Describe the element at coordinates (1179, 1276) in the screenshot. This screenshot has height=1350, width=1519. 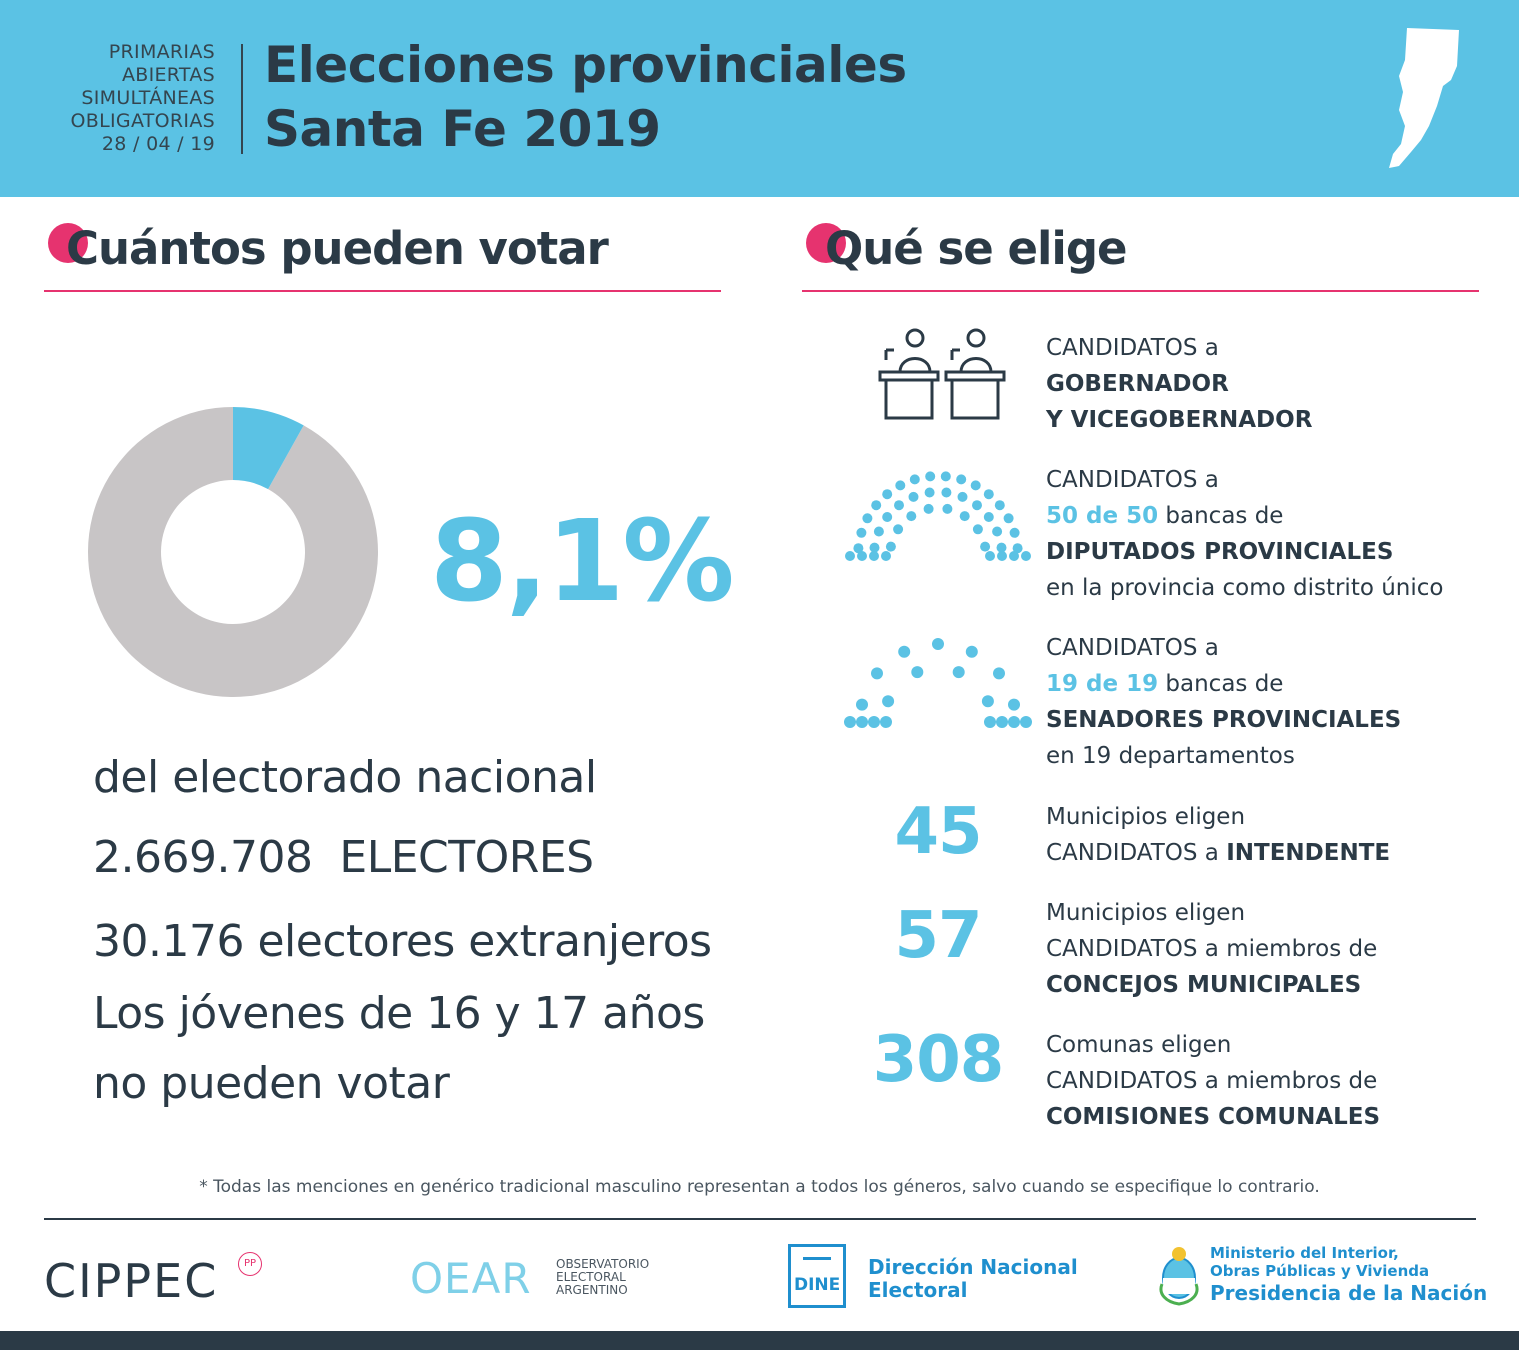
I see `coat-of-arms-icon` at that location.